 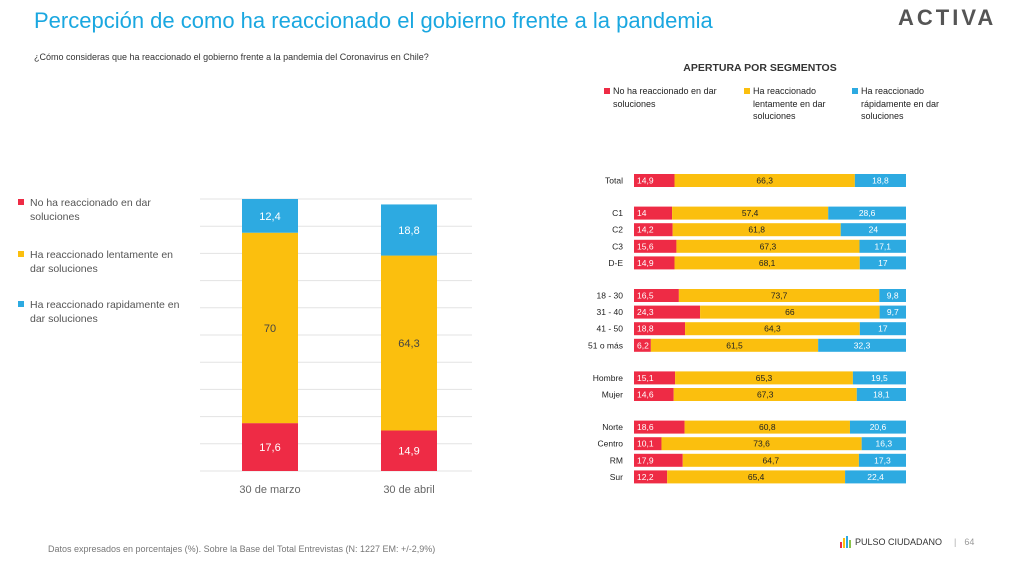 I want to click on data-label: 64,3, so click(x=408, y=344).